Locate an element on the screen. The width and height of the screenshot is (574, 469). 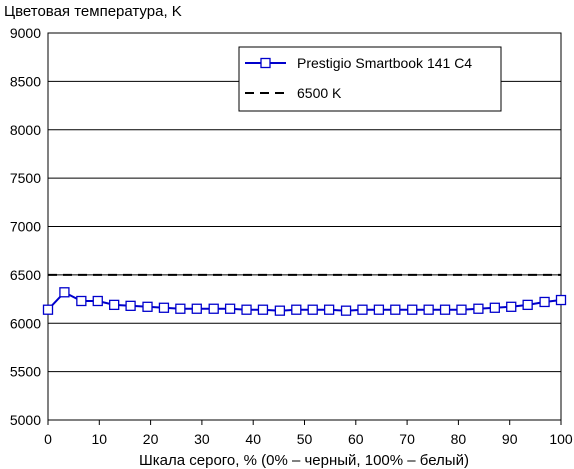
y-tick-label: 6500 is located at coordinates (25, 275).